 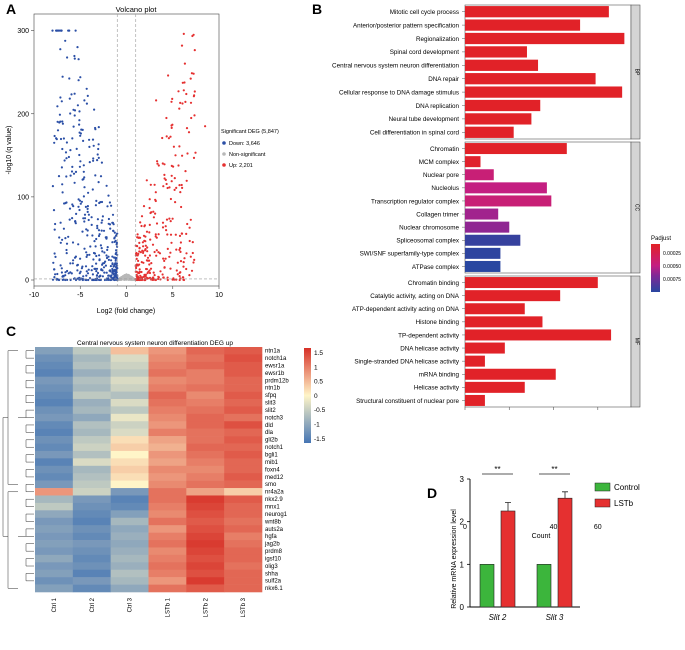 What do you see at coordinates (439, 162) in the screenshot?
I see `go-term-label: MCM complex` at bounding box center [439, 162].